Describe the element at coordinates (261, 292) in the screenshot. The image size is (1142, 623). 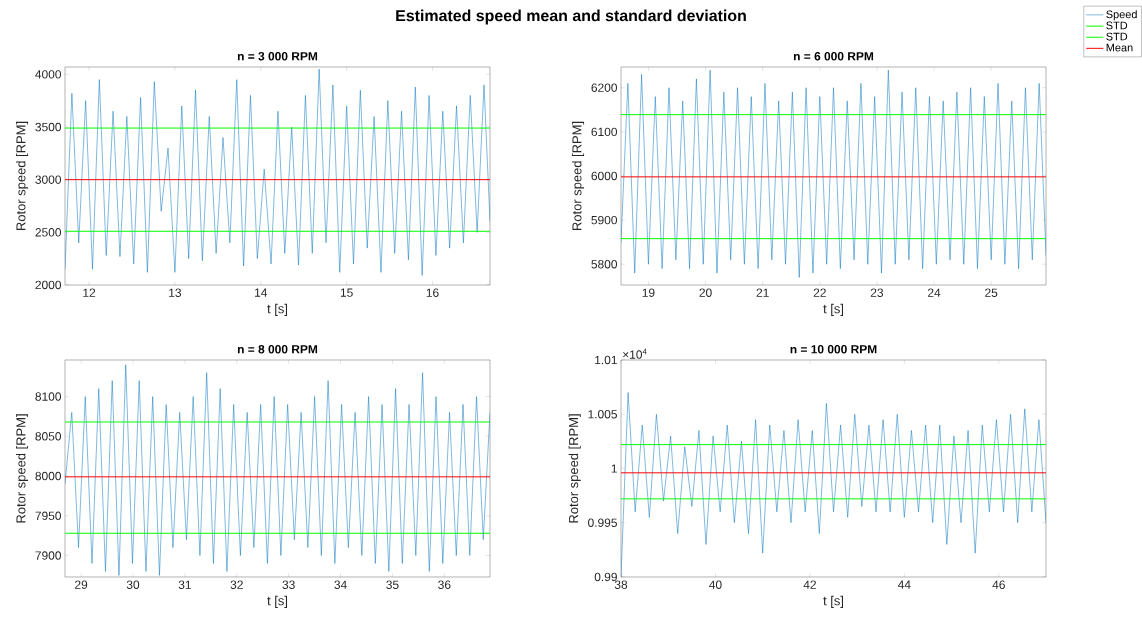
I see `x-tick-label: 14` at that location.